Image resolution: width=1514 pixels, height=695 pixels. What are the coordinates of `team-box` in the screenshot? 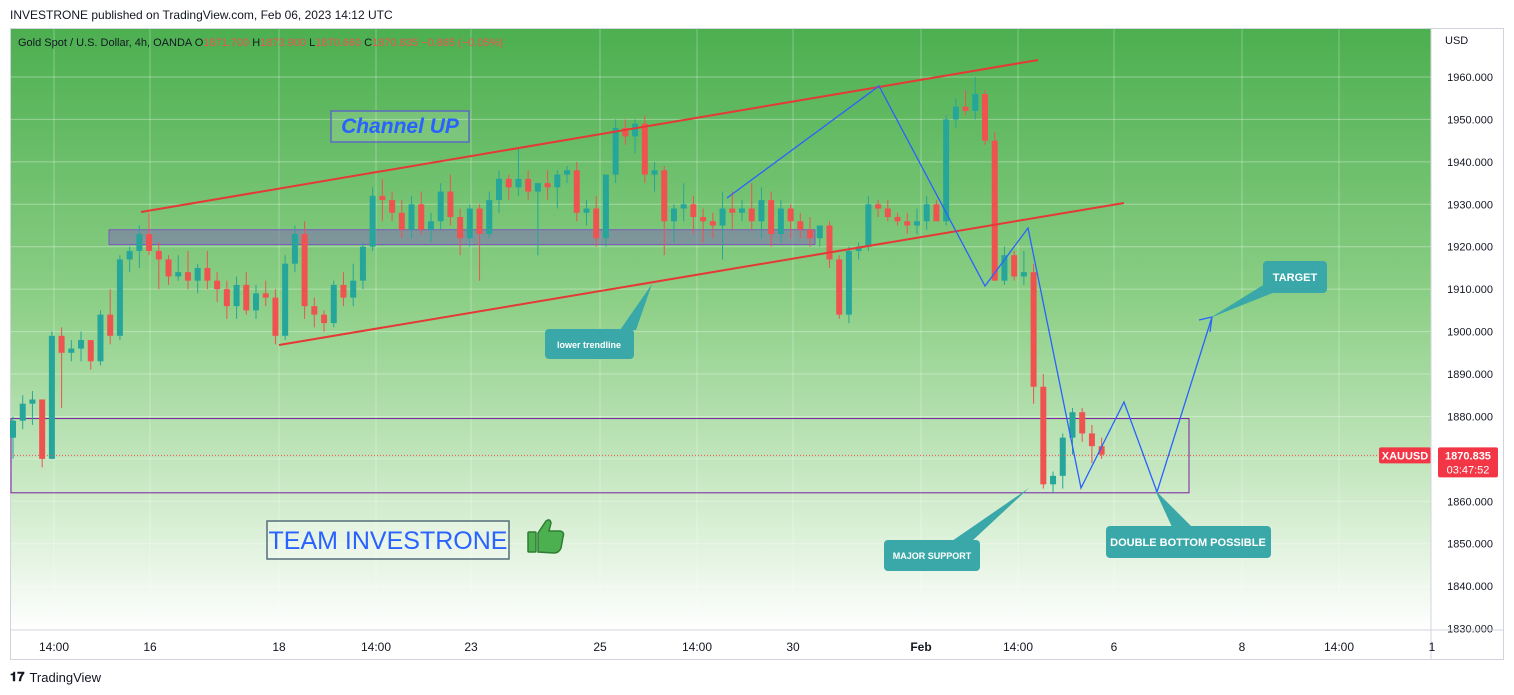 It's located at (388, 540).